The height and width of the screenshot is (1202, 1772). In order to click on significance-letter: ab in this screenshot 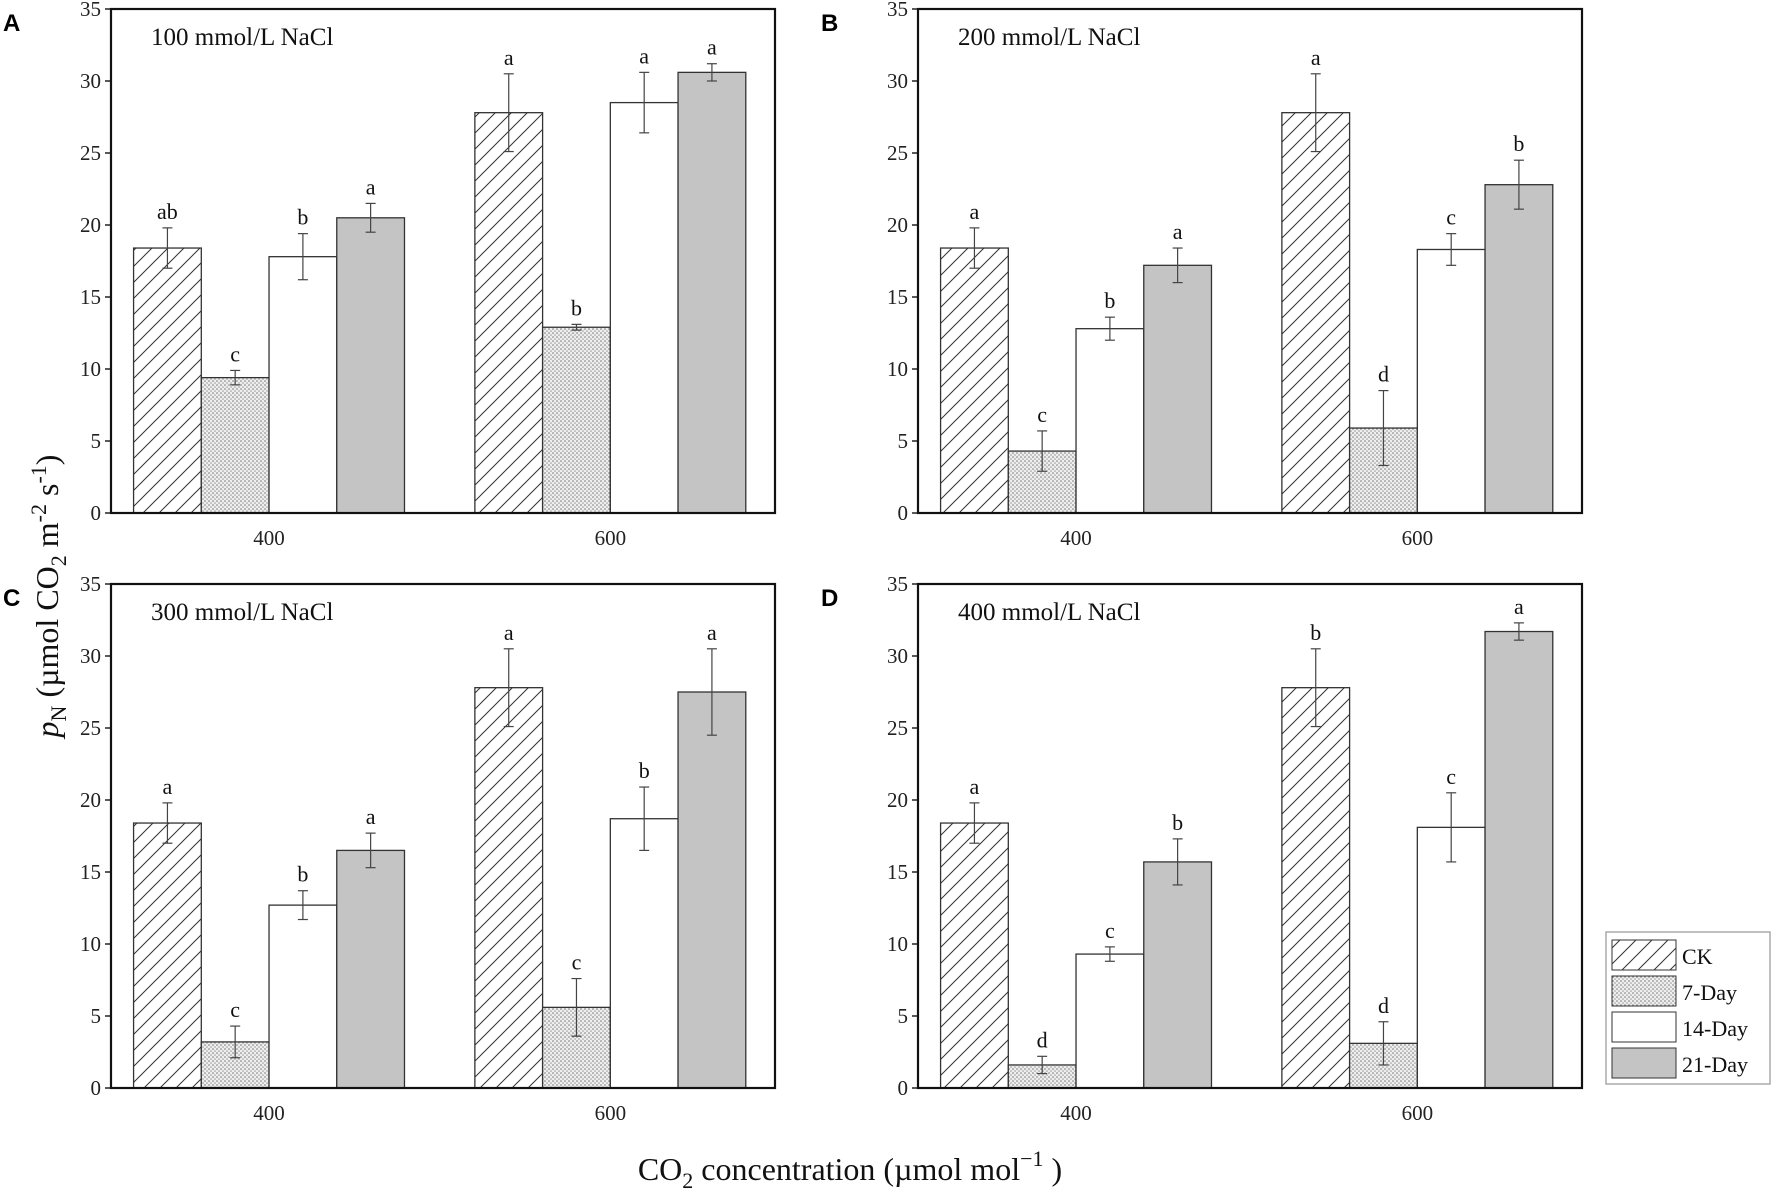, I will do `click(167, 211)`.